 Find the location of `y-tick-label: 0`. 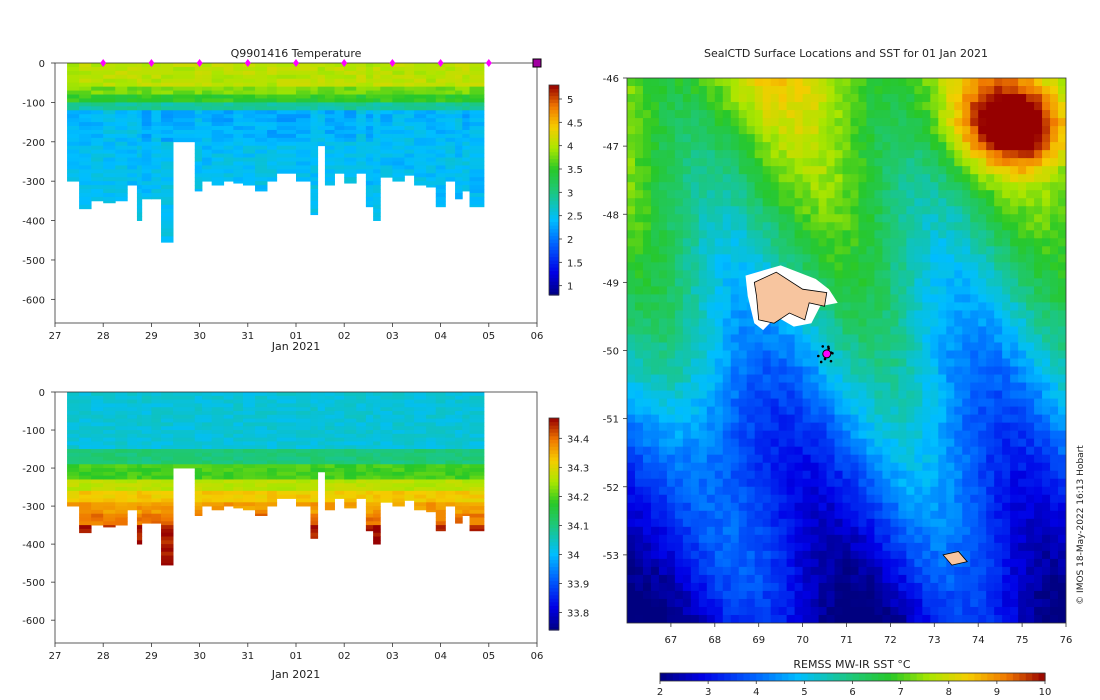

y-tick-label: 0 is located at coordinates (42, 64).